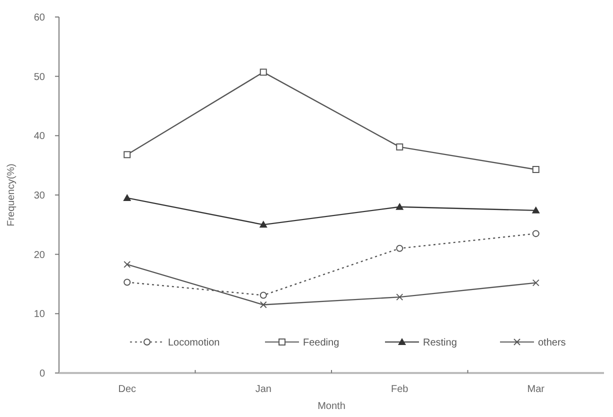 The image size is (613, 417). Describe the element at coordinates (536, 389) in the screenshot. I see `x-tick-label: Mar` at that location.